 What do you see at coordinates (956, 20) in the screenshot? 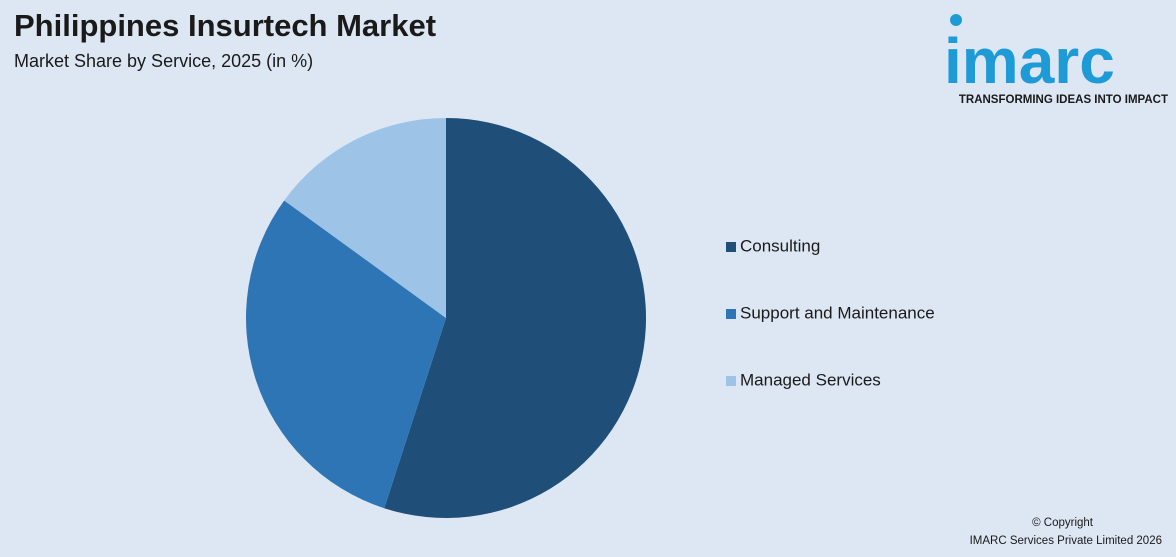
I see `logo-dot` at bounding box center [956, 20].